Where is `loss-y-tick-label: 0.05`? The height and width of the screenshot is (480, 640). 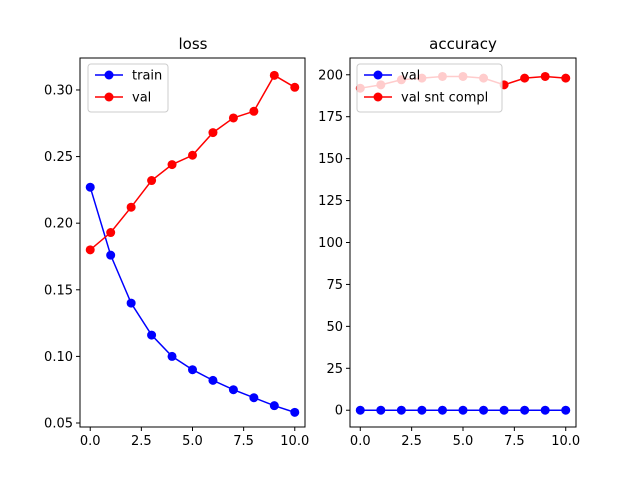
loss-y-tick-label: 0.05 is located at coordinates (58, 424).